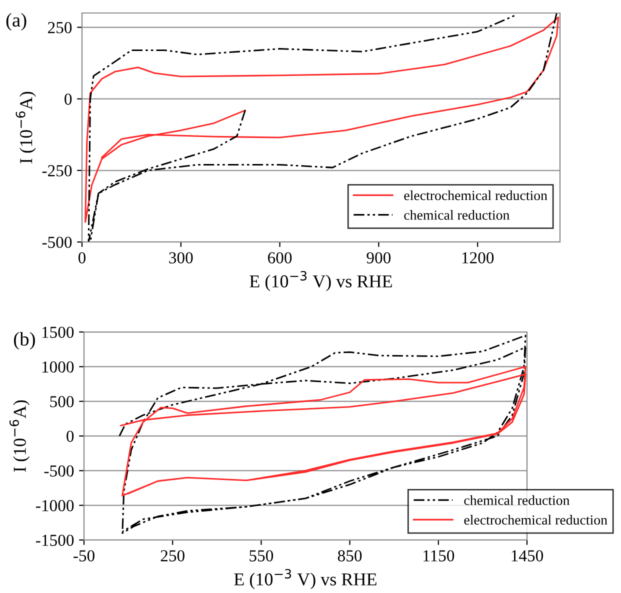 The height and width of the screenshot is (593, 621). Describe the element at coordinates (60, 28) in the screenshot. I see `y-tick-label: 250` at that location.